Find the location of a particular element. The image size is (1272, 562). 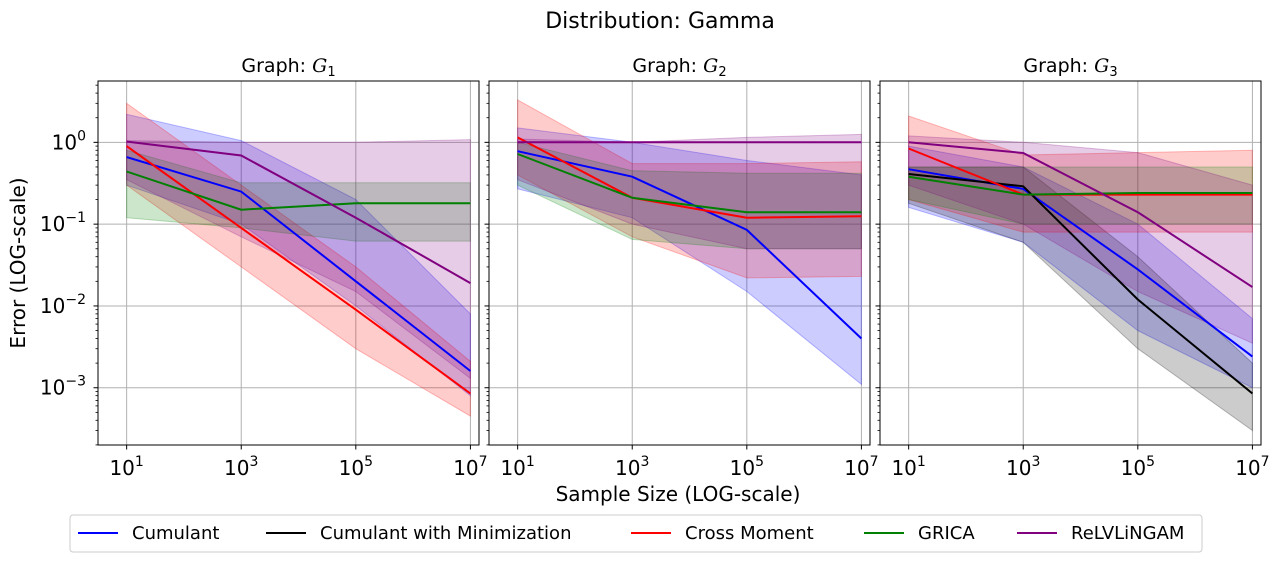

legend-label: ReLVLiNGAM is located at coordinates (1127, 533).